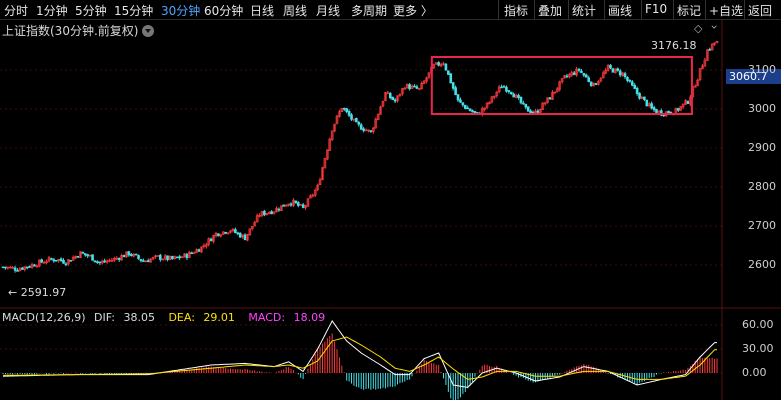 The image size is (781, 400). Describe the element at coordinates (134, 11) in the screenshot. I see `tab-3: 15分钟` at that location.